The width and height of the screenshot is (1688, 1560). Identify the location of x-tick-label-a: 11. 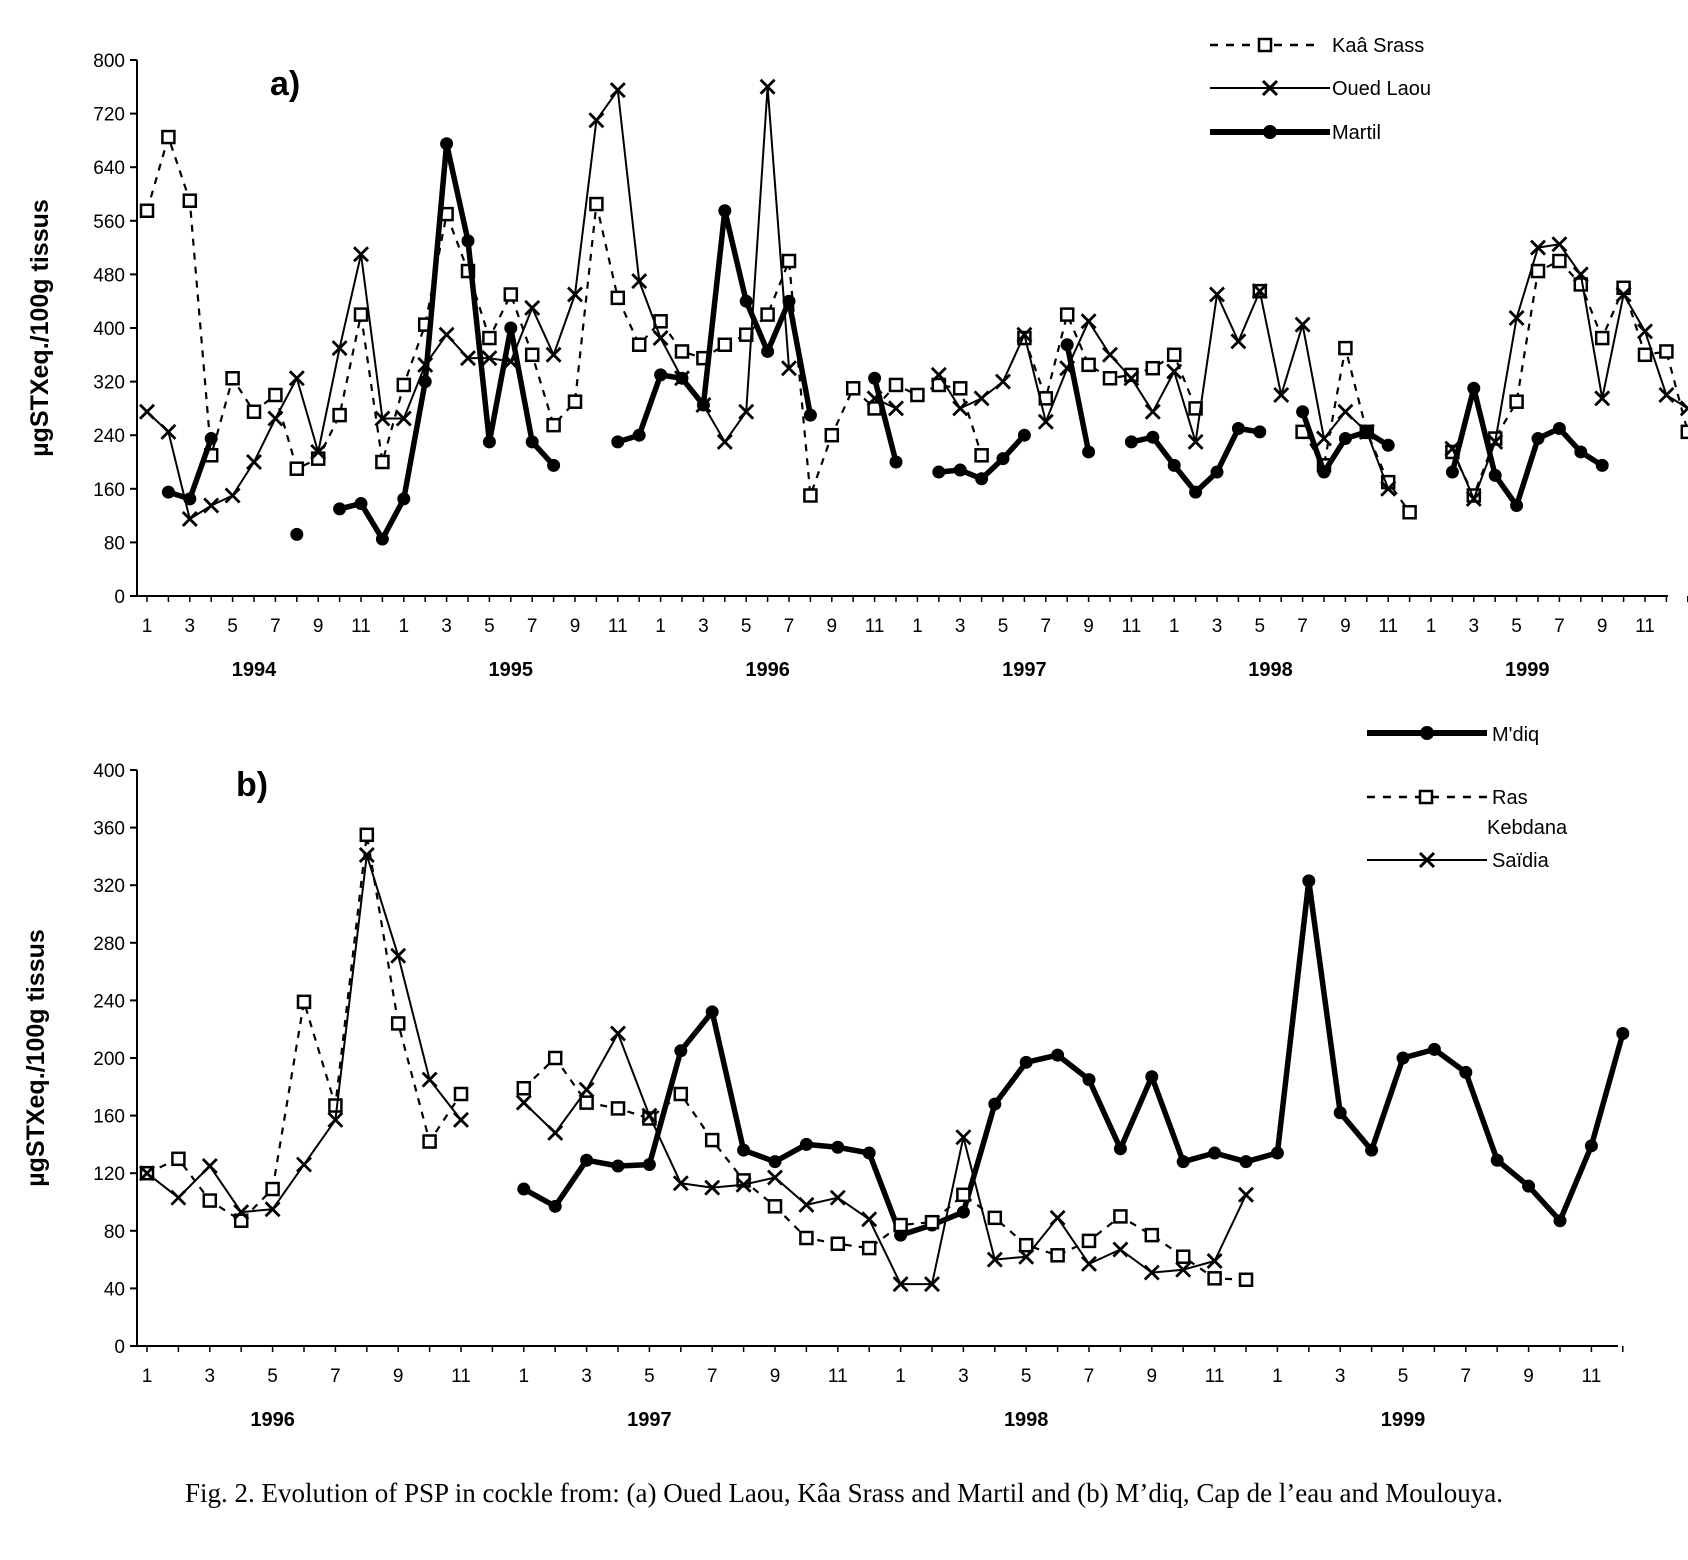
(875, 626).